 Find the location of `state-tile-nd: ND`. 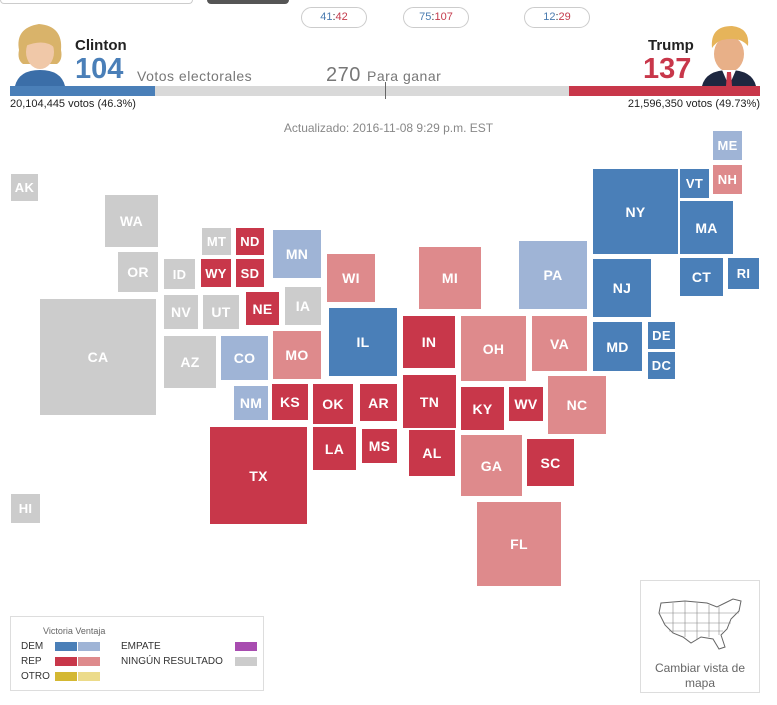

state-tile-nd: ND is located at coordinates (250, 241).